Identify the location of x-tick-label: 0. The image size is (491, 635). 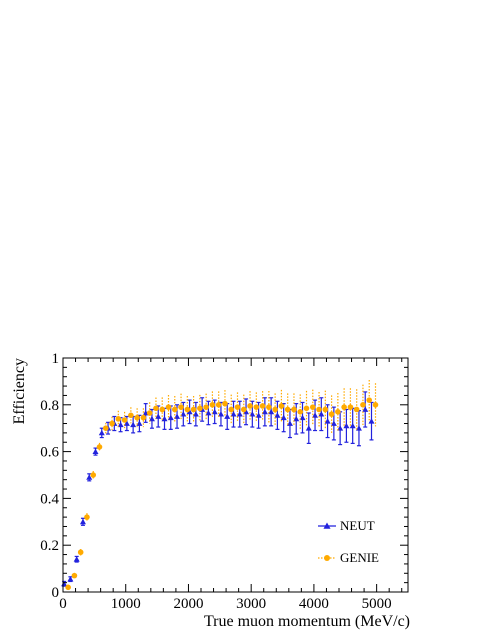
(63, 604).